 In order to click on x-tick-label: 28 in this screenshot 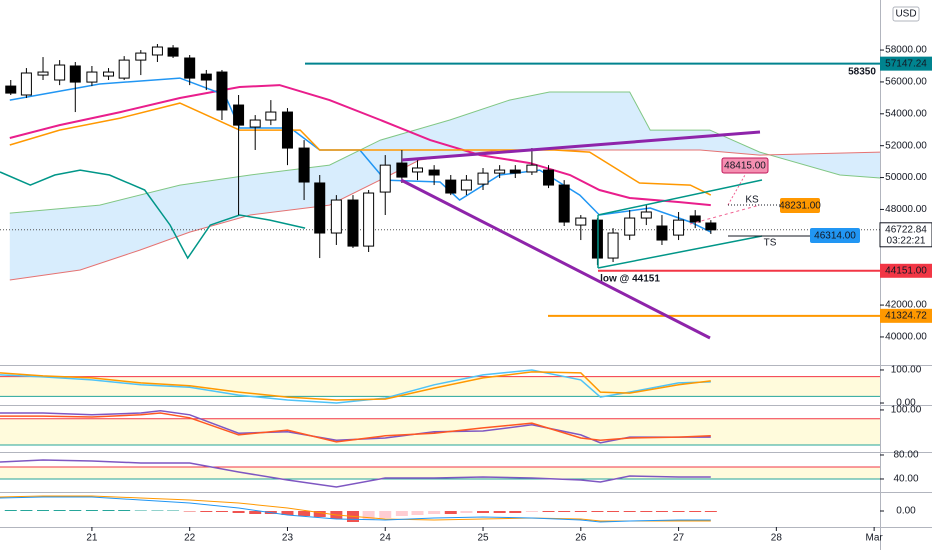, I will do `click(777, 538)`.